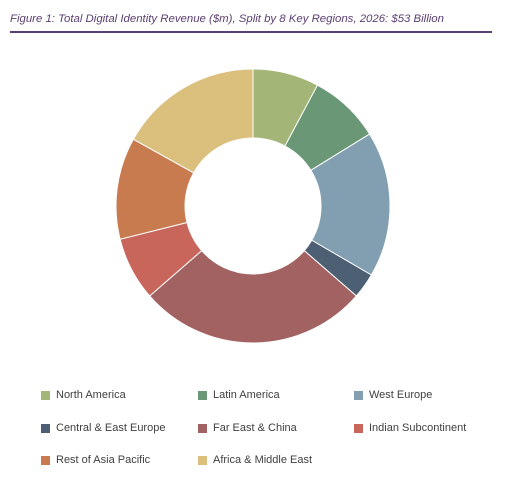 This screenshot has width=505, height=483. What do you see at coordinates (350, 204) in the screenshot?
I see `slice-west-europe` at bounding box center [350, 204].